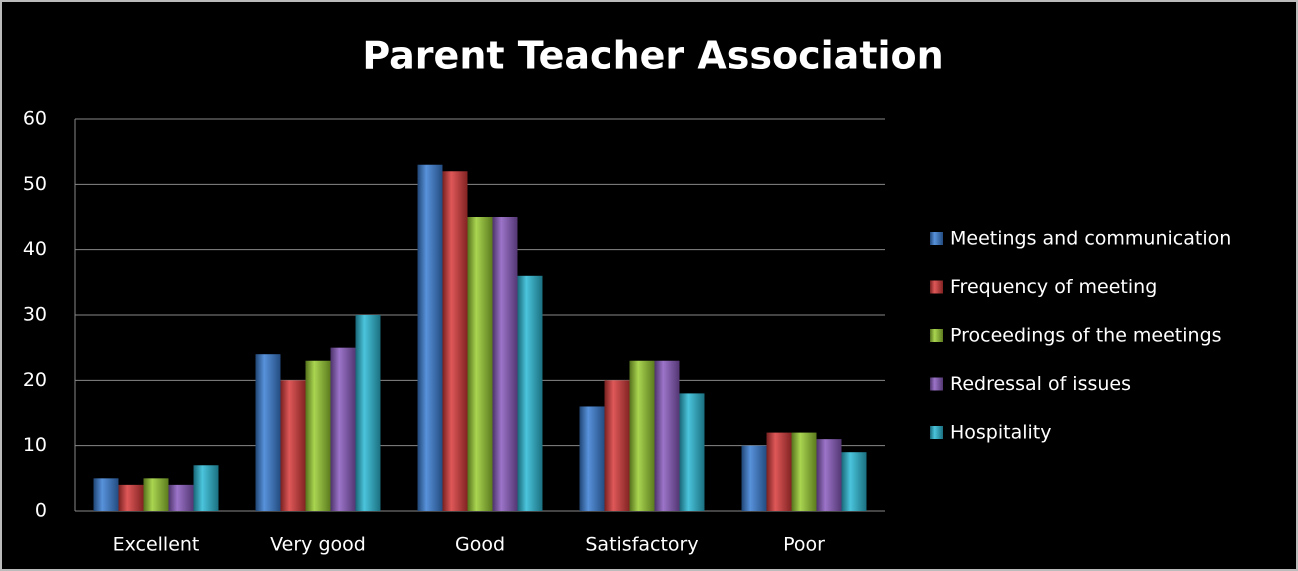 Image resolution: width=1298 pixels, height=571 pixels. Describe the element at coordinates (35, 184) in the screenshot. I see `y-tick-label: 50` at that location.